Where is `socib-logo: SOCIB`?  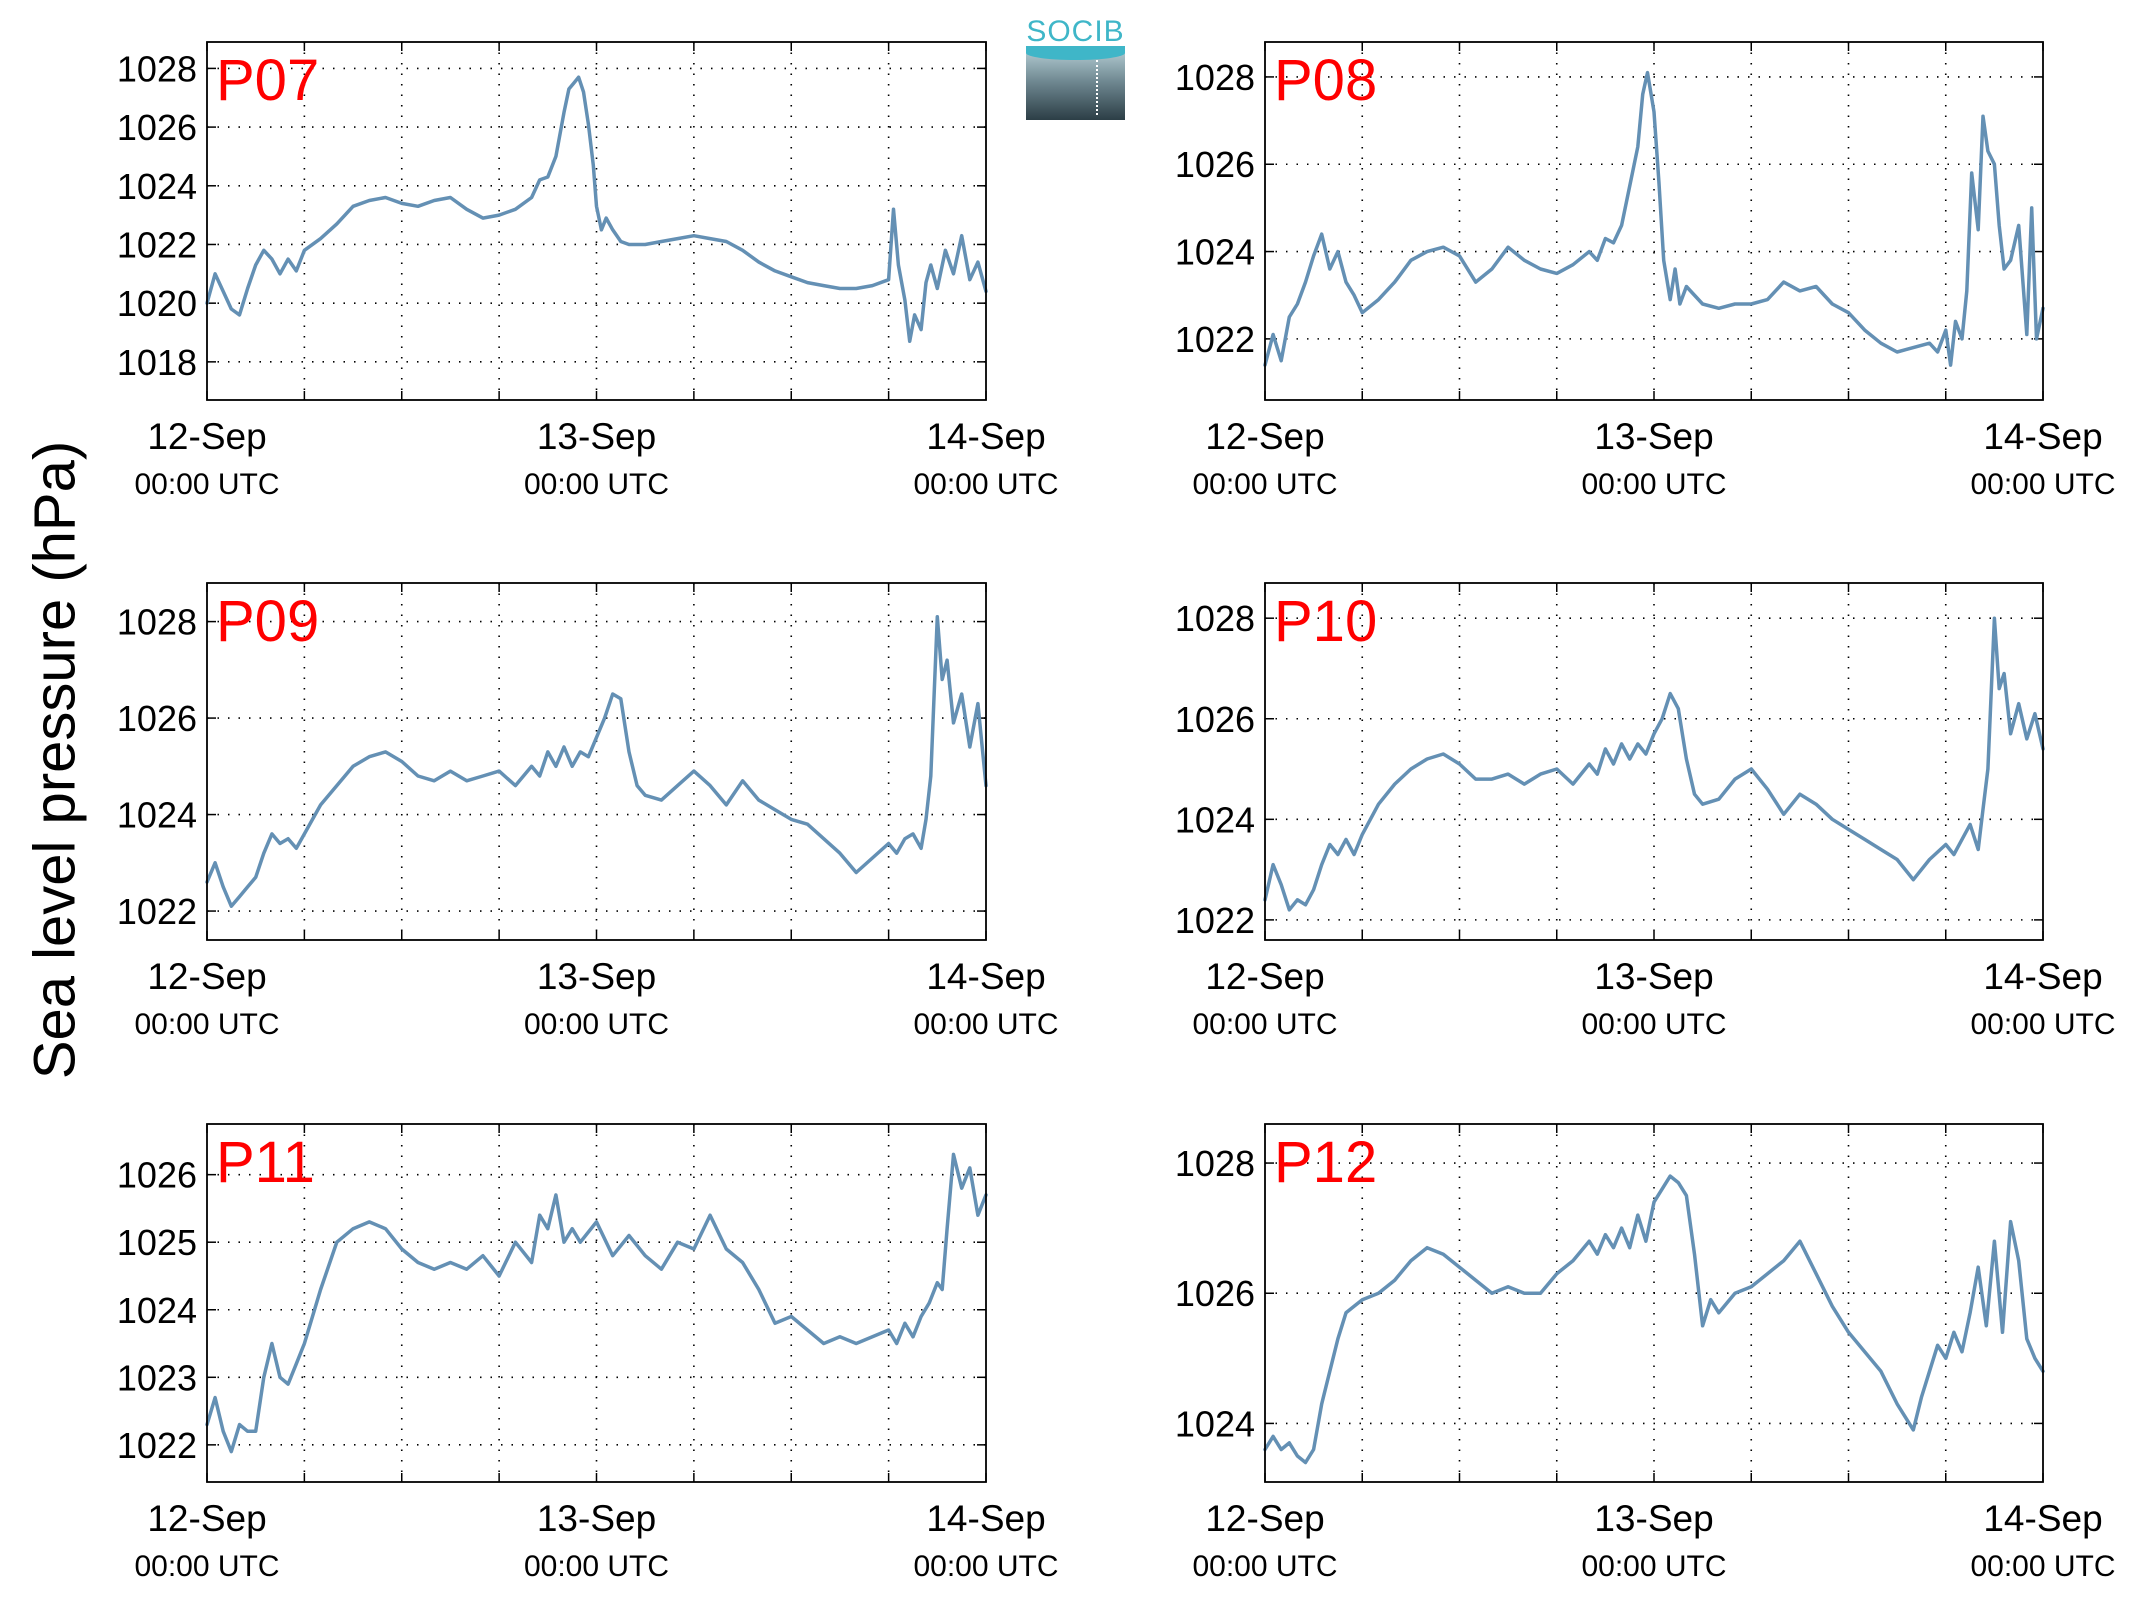
socib-logo: SOCIB is located at coordinates (1075, 67).